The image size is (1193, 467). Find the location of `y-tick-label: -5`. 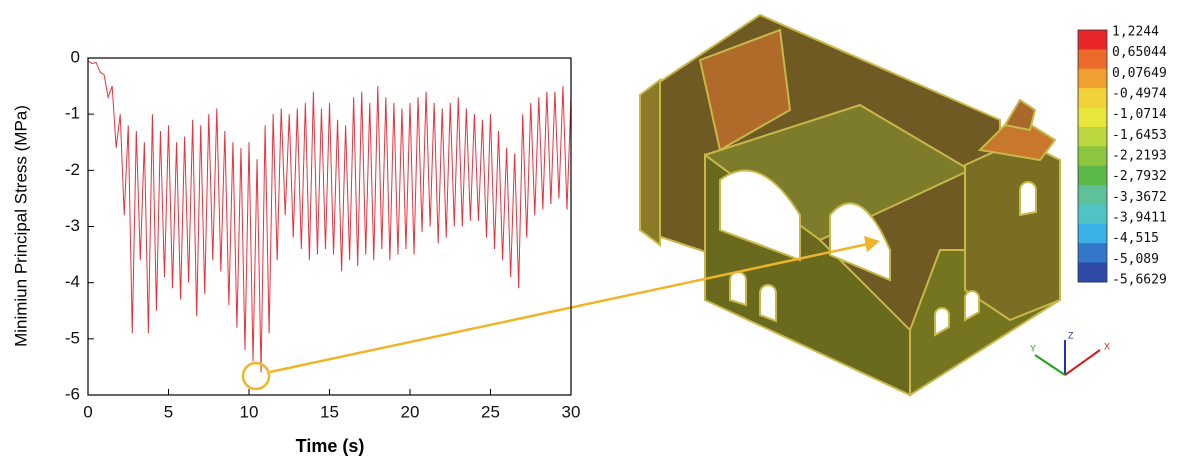

y-tick-label: -5 is located at coordinates (72, 337).